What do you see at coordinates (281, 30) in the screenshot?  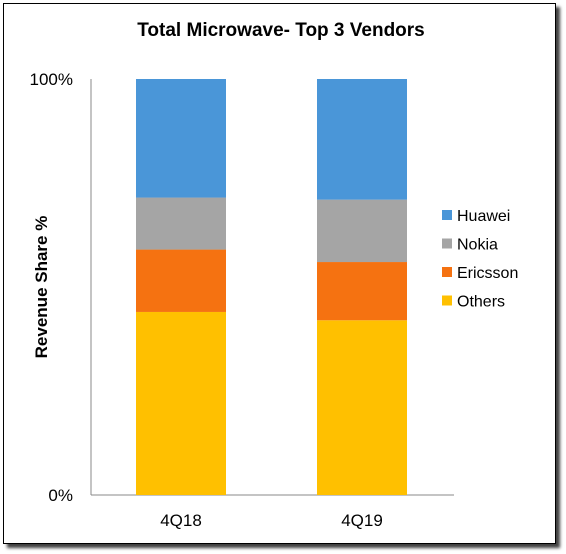 I see `chart-title: Total Microwave- Top 3 Vendors` at bounding box center [281, 30].